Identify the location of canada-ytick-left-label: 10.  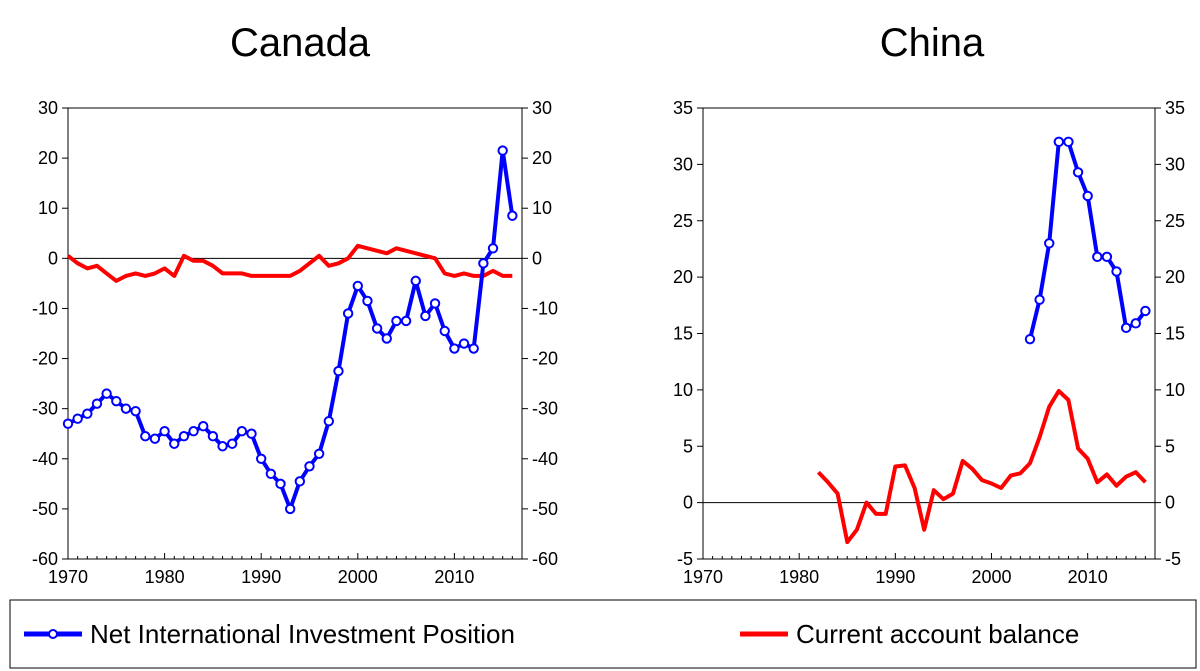
(48, 208).